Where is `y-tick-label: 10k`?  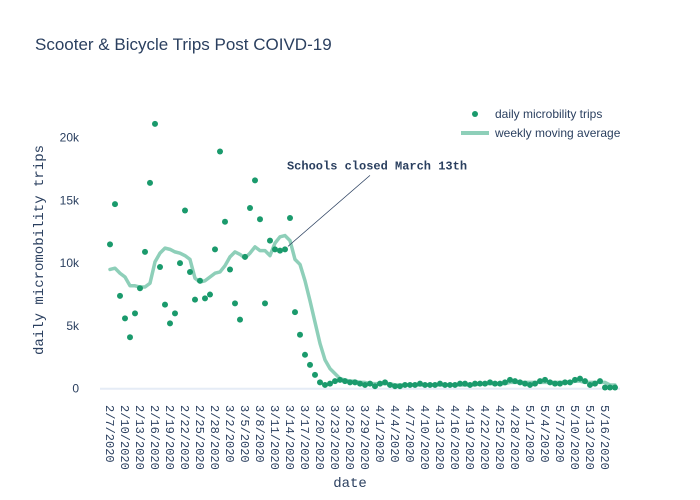
y-tick-label: 10k is located at coordinates (70, 263).